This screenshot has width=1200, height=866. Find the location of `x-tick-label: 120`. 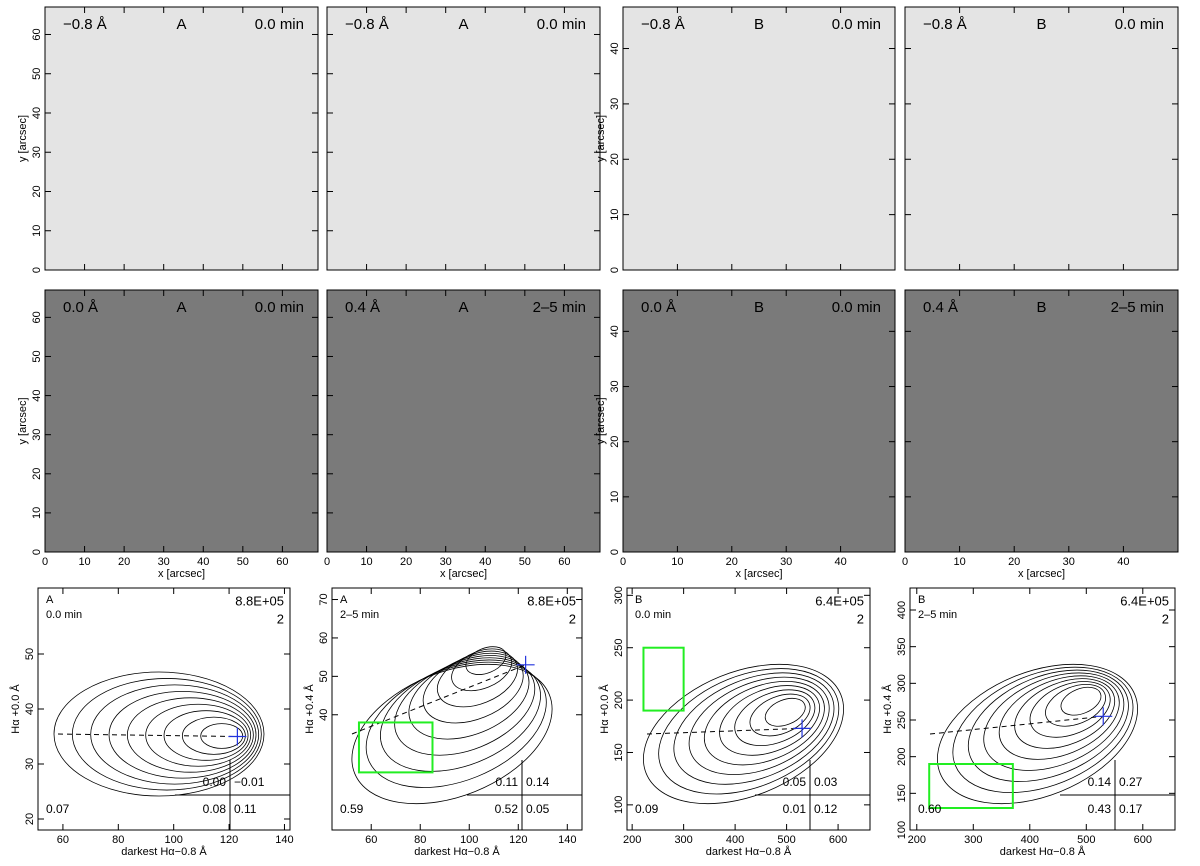

x-tick-label: 120 is located at coordinates (229, 840).